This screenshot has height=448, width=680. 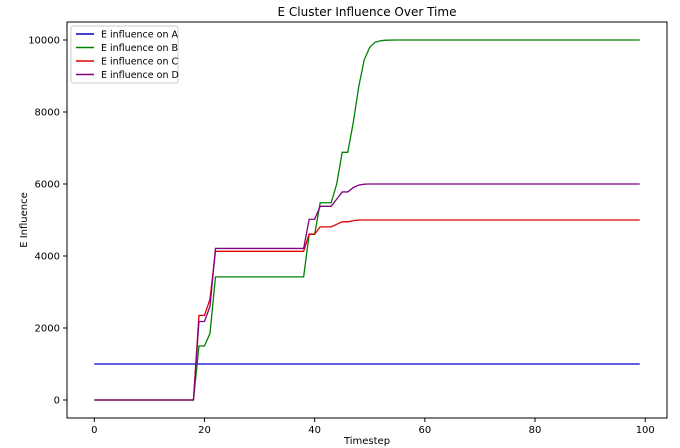 I want to click on y-tick-label: 4000, so click(x=47, y=257).